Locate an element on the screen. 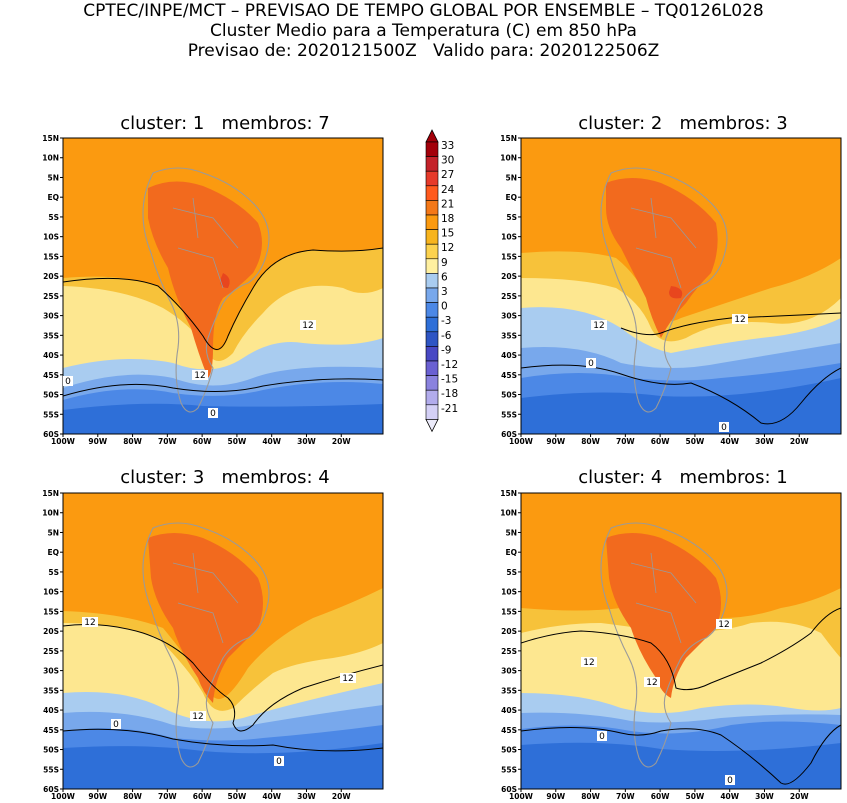 The image size is (847, 803). colorbar-label: 12 is located at coordinates (447, 248).